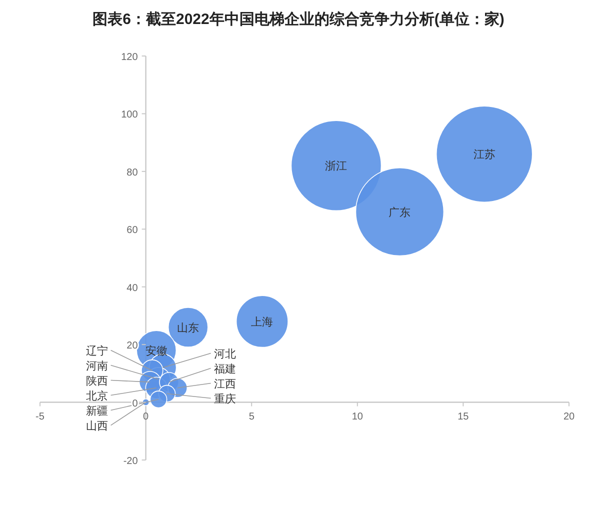  Describe the element at coordinates (97, 365) in the screenshot. I see `text: 河南` at that location.